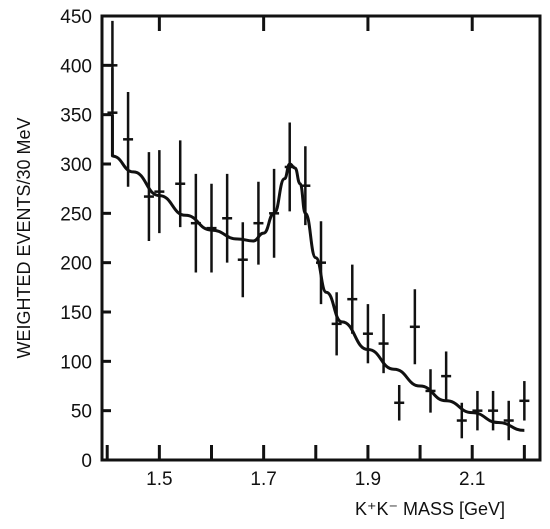  I want to click on y-tick-label: 250, so click(76, 214).